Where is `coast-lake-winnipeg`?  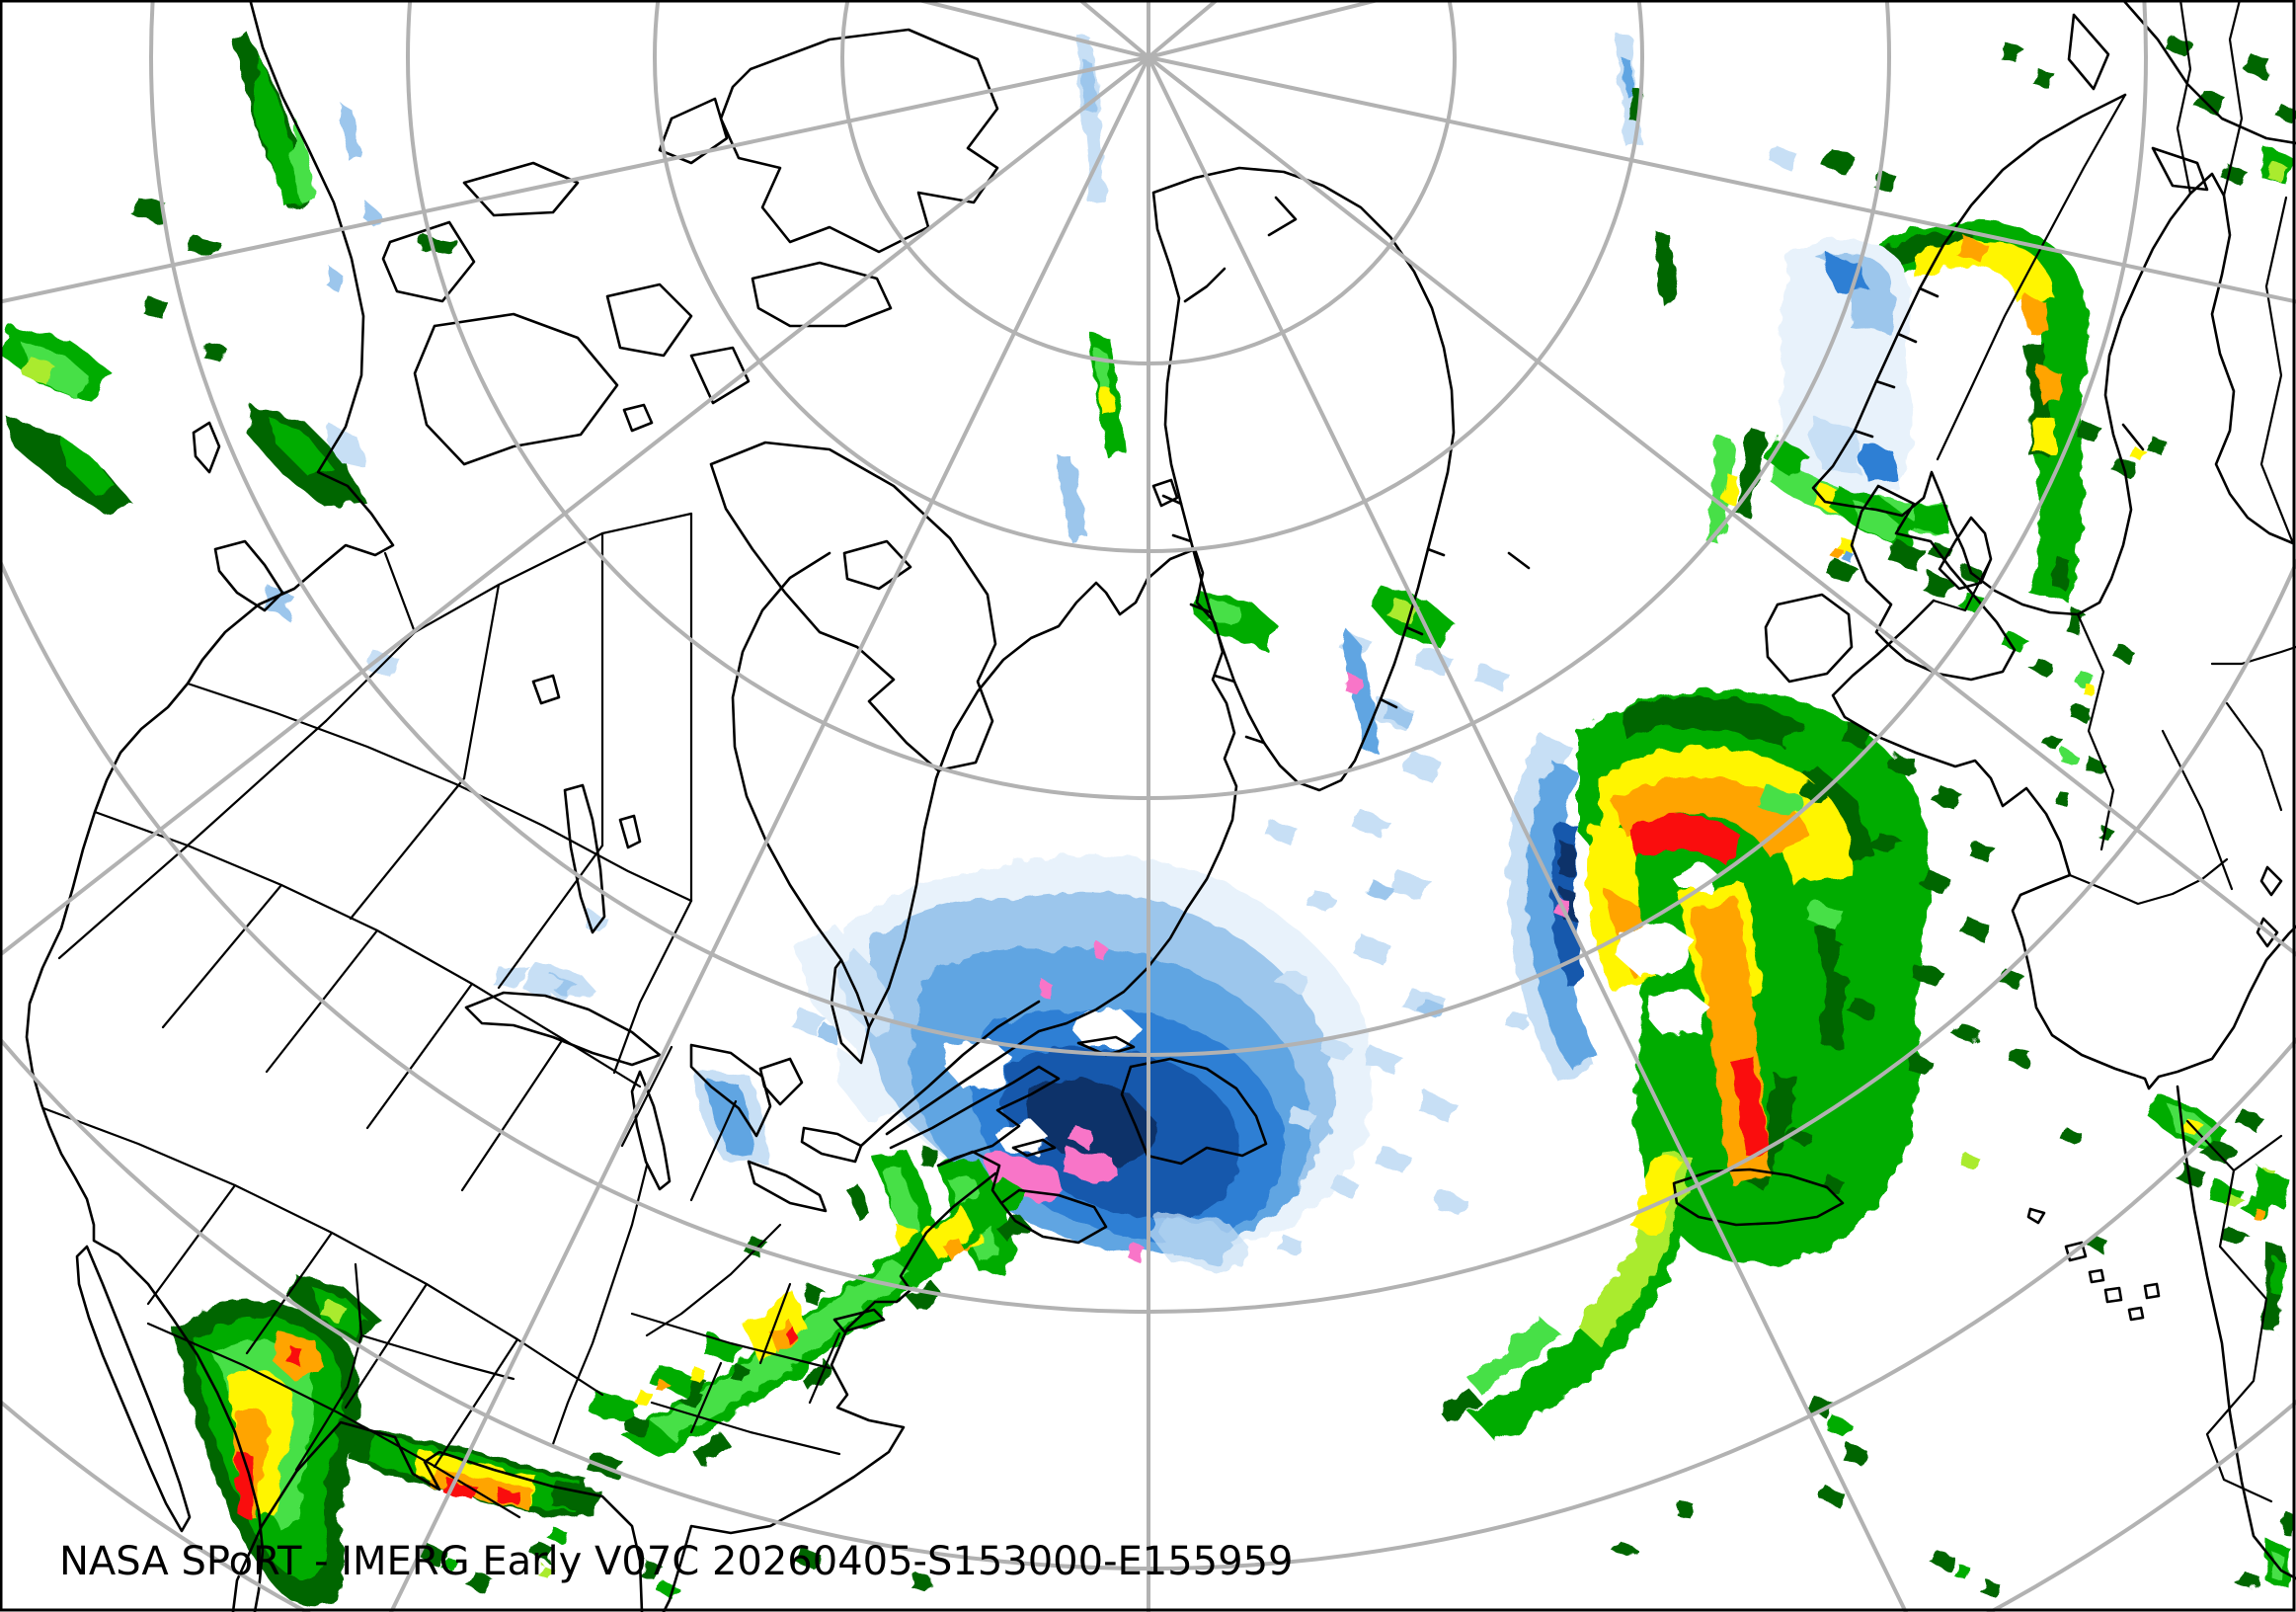 coast-lake-winnipeg is located at coordinates (587, 804).